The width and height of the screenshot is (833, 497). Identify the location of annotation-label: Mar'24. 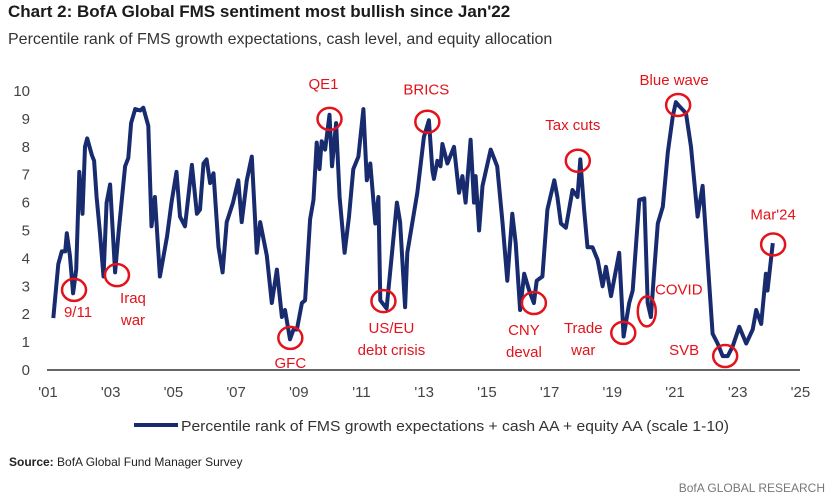
(772, 214).